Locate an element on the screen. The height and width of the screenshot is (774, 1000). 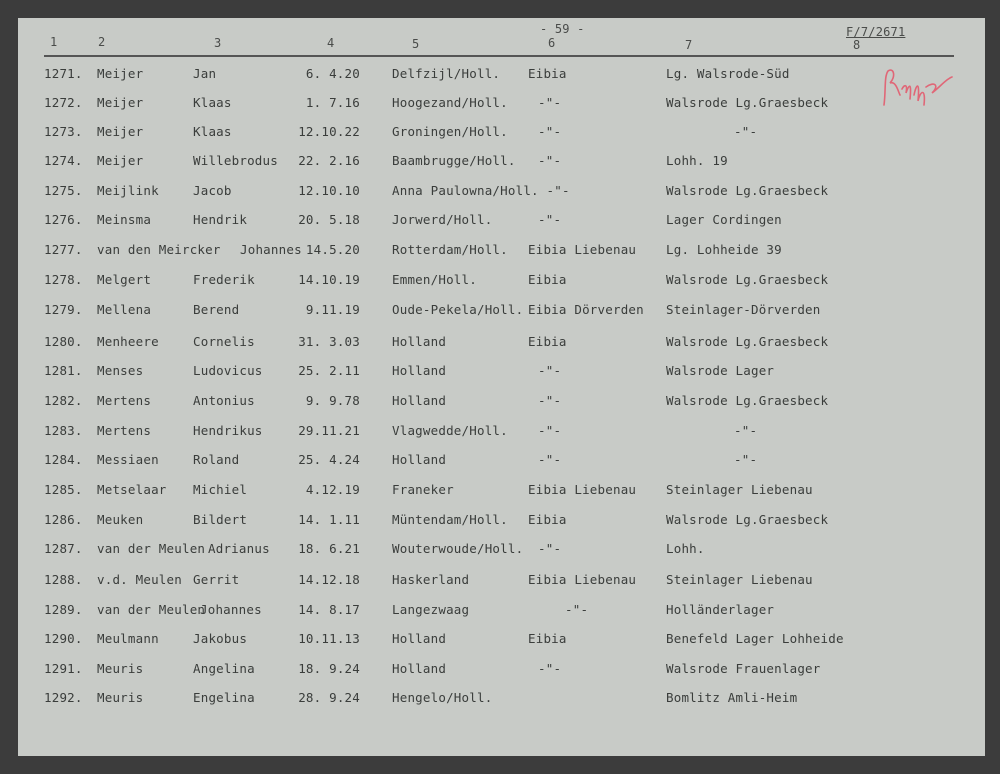
first-name: Antonius is located at coordinates (224, 400).